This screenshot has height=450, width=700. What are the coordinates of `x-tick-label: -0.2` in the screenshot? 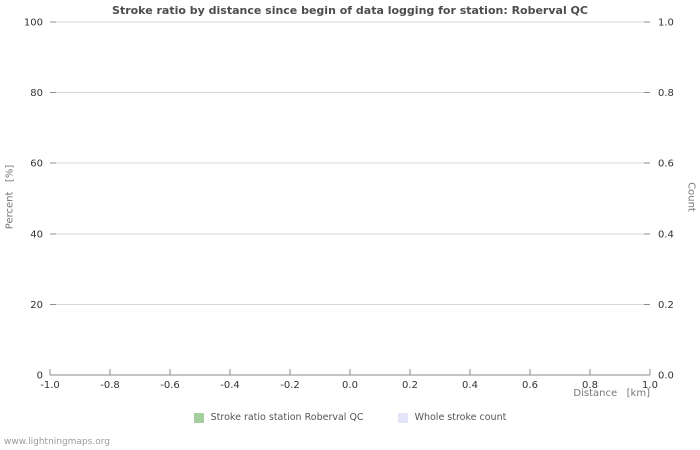 It's located at (290, 385).